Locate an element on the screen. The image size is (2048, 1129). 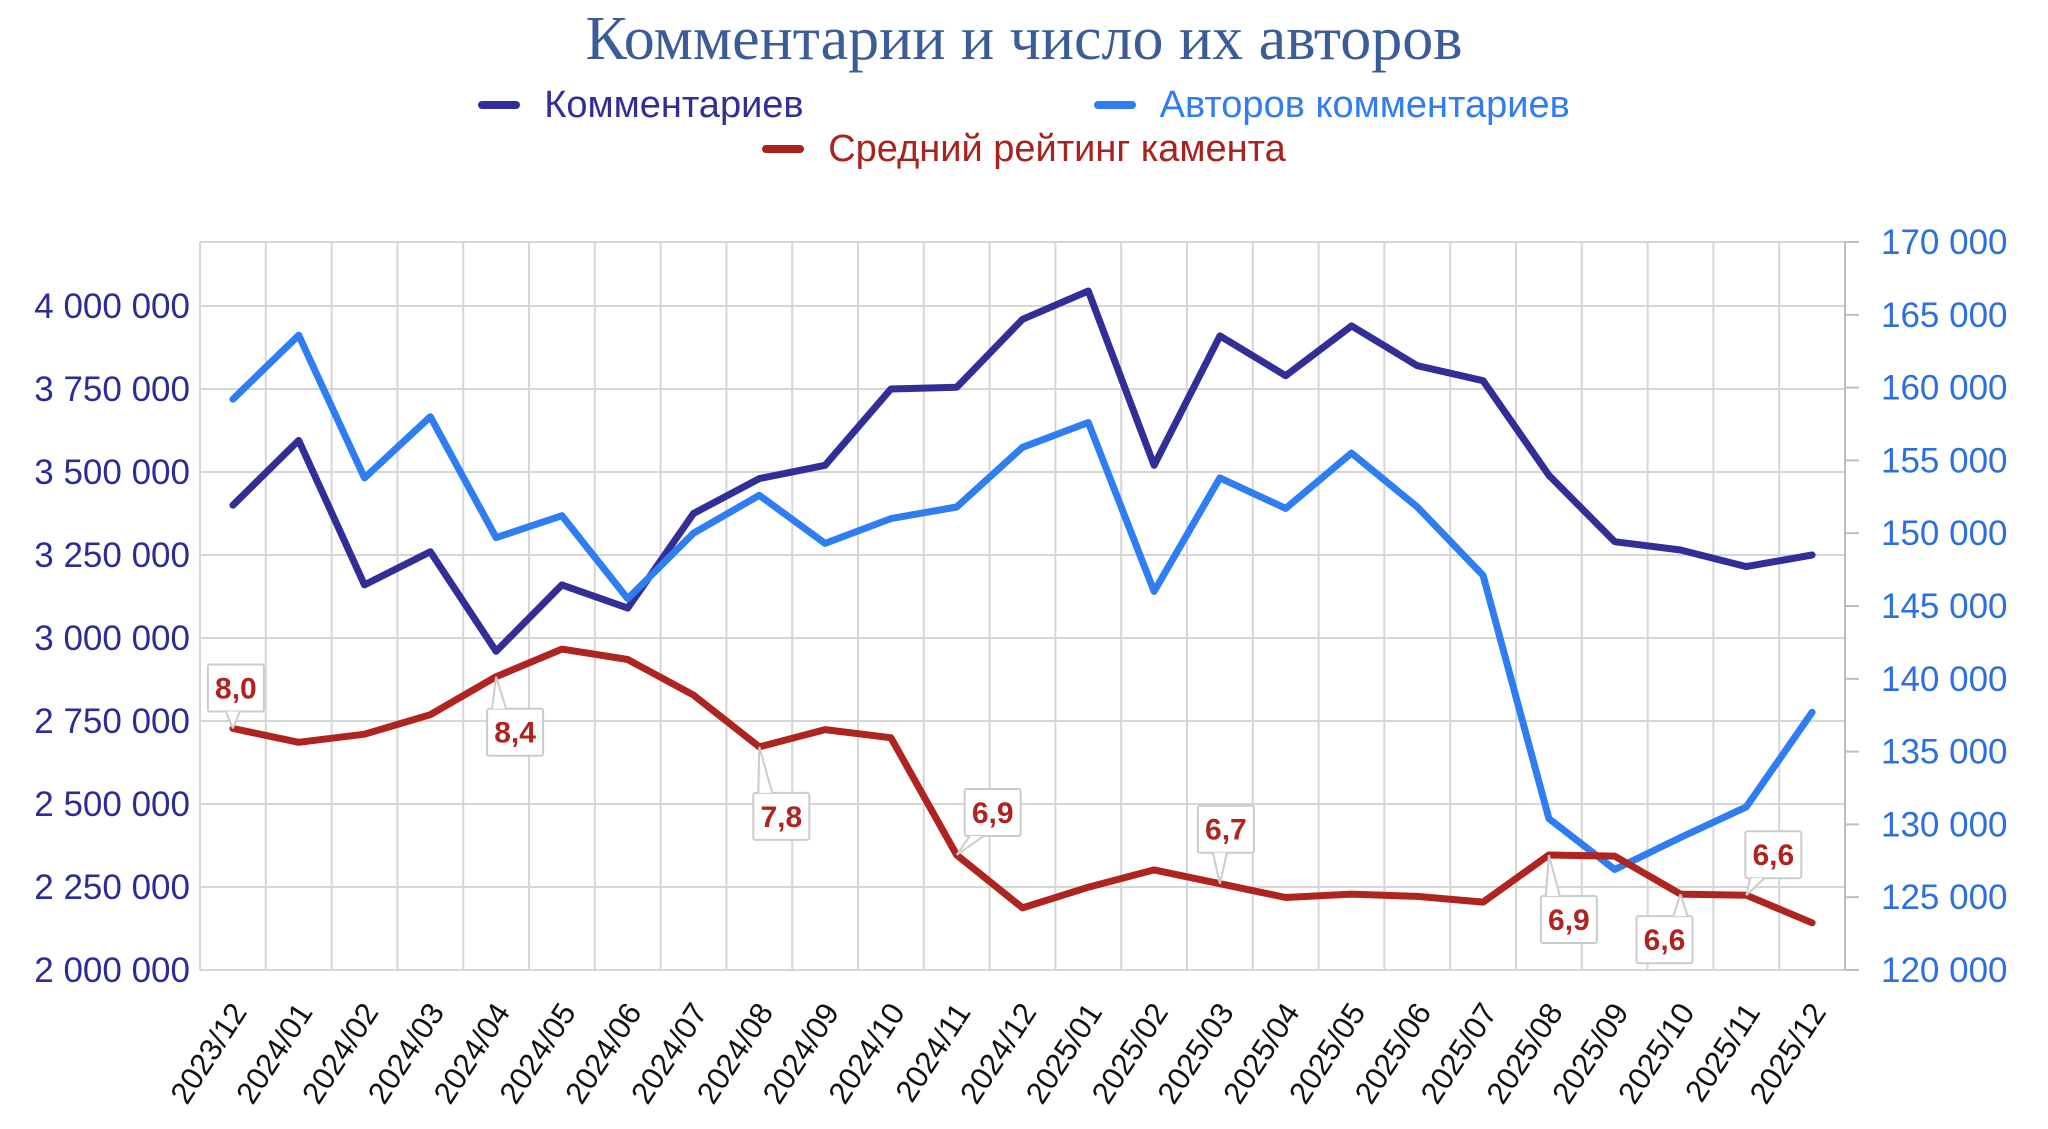
legend-swatch-rating-icon is located at coordinates (783, 149).